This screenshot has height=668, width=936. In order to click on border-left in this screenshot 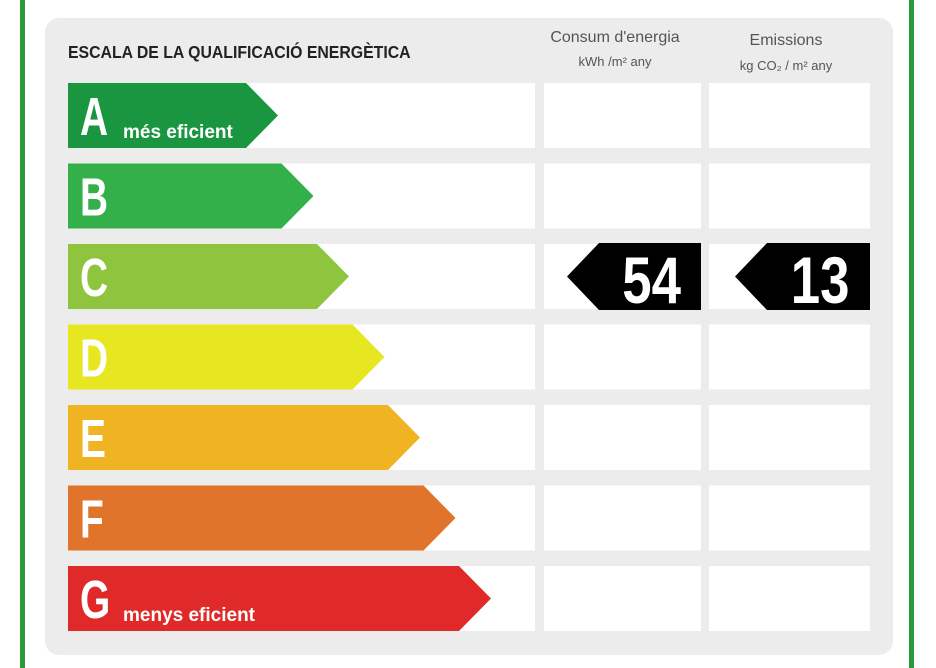, I will do `click(22, 334)`.